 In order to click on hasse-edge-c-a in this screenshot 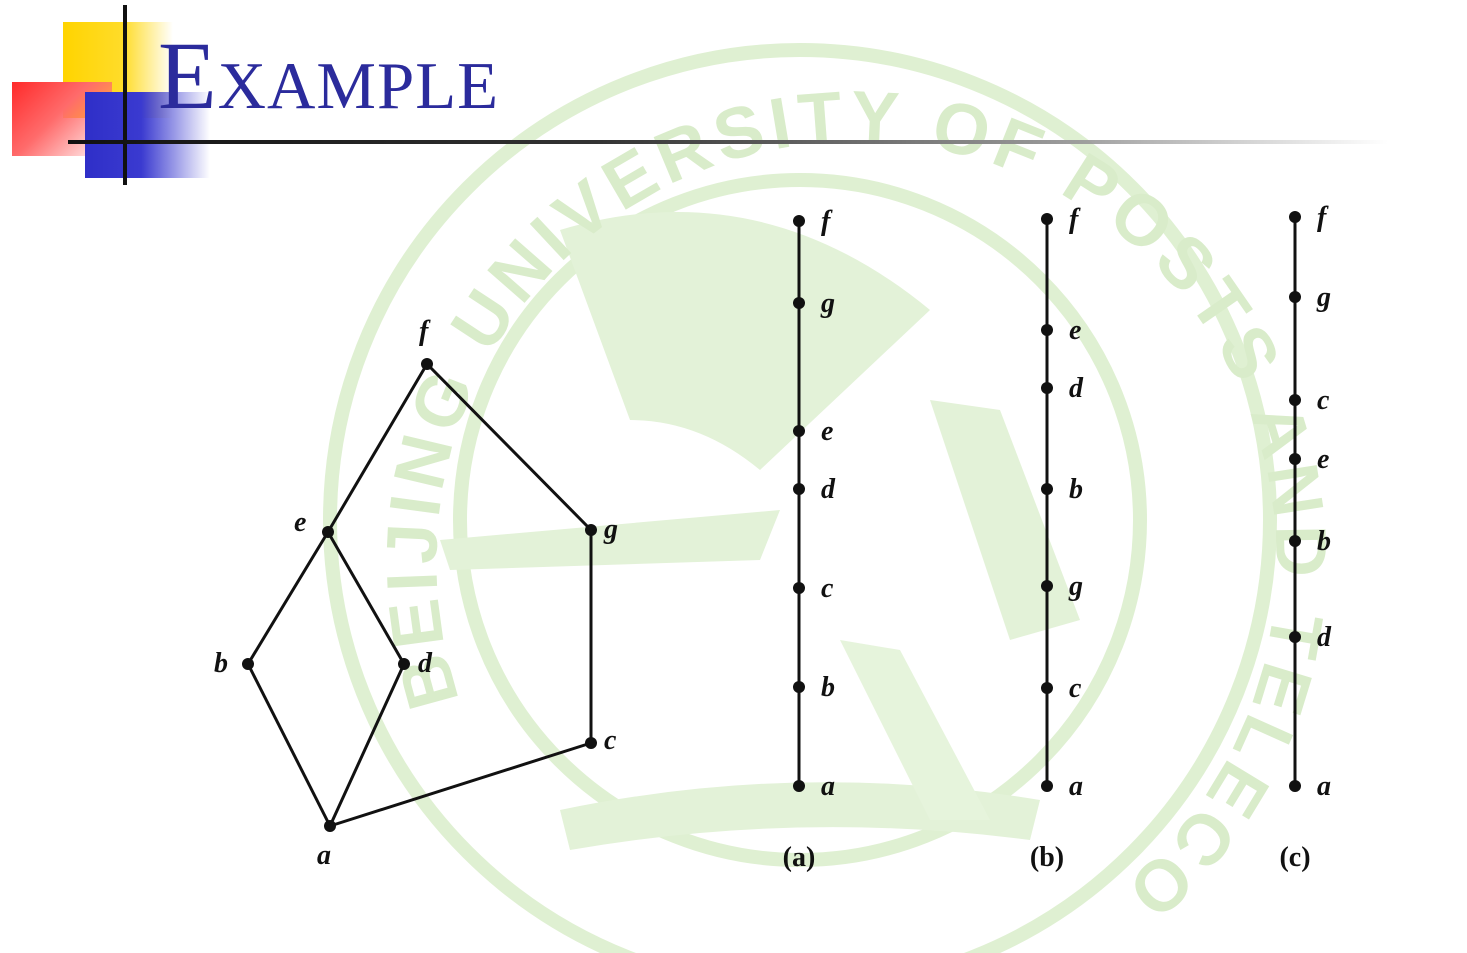, I will do `click(460, 784)`.